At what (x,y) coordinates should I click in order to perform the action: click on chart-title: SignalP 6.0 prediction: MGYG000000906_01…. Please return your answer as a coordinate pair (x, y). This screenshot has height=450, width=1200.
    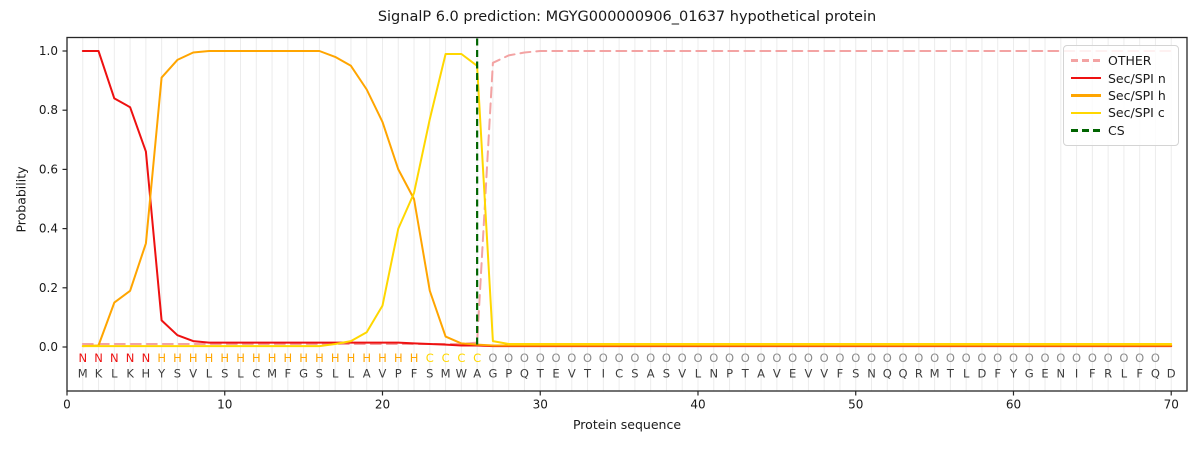
    Looking at the image, I should click on (627, 17).